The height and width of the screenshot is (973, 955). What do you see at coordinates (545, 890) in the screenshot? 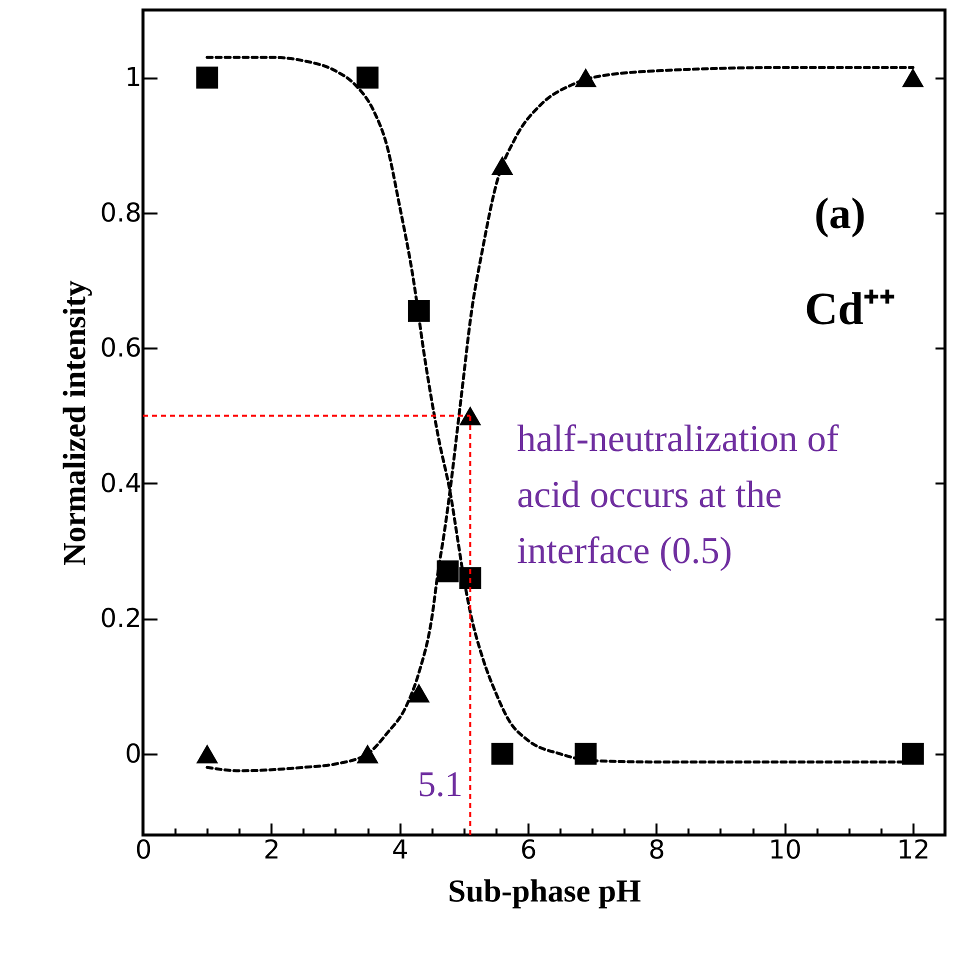
I see `x-axis-title: Sub-phase pH` at bounding box center [545, 890].